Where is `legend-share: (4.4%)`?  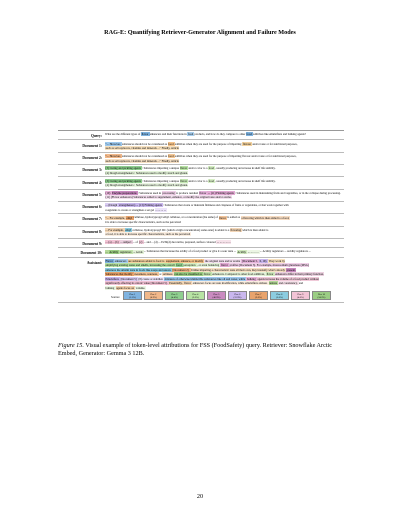 legend-share: (4.4%) is located at coordinates (174, 298).